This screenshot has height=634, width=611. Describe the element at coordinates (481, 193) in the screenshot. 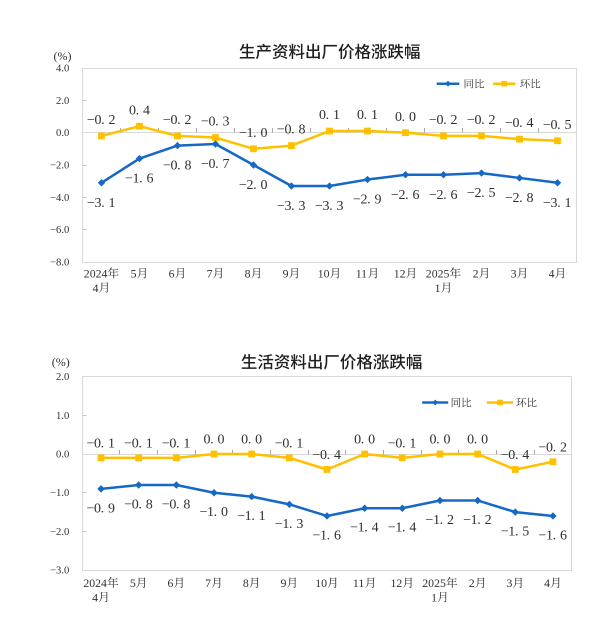

I see `svg-text: −2.5` at that location.